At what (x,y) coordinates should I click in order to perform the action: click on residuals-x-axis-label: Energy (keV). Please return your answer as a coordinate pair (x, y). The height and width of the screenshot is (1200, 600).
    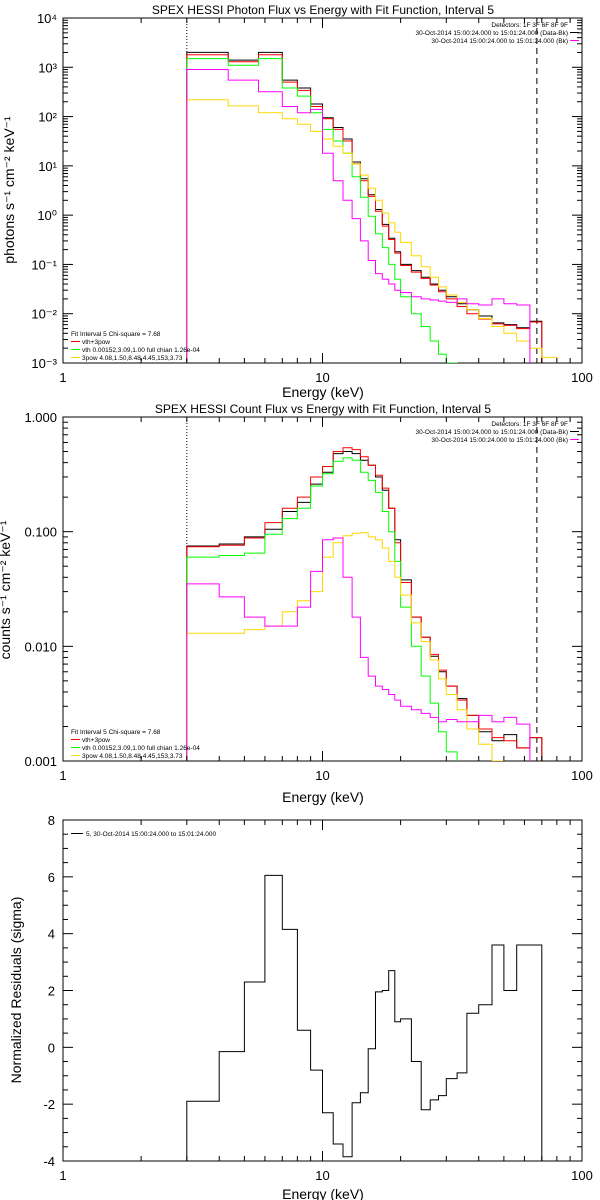
    Looking at the image, I should click on (323, 1193).